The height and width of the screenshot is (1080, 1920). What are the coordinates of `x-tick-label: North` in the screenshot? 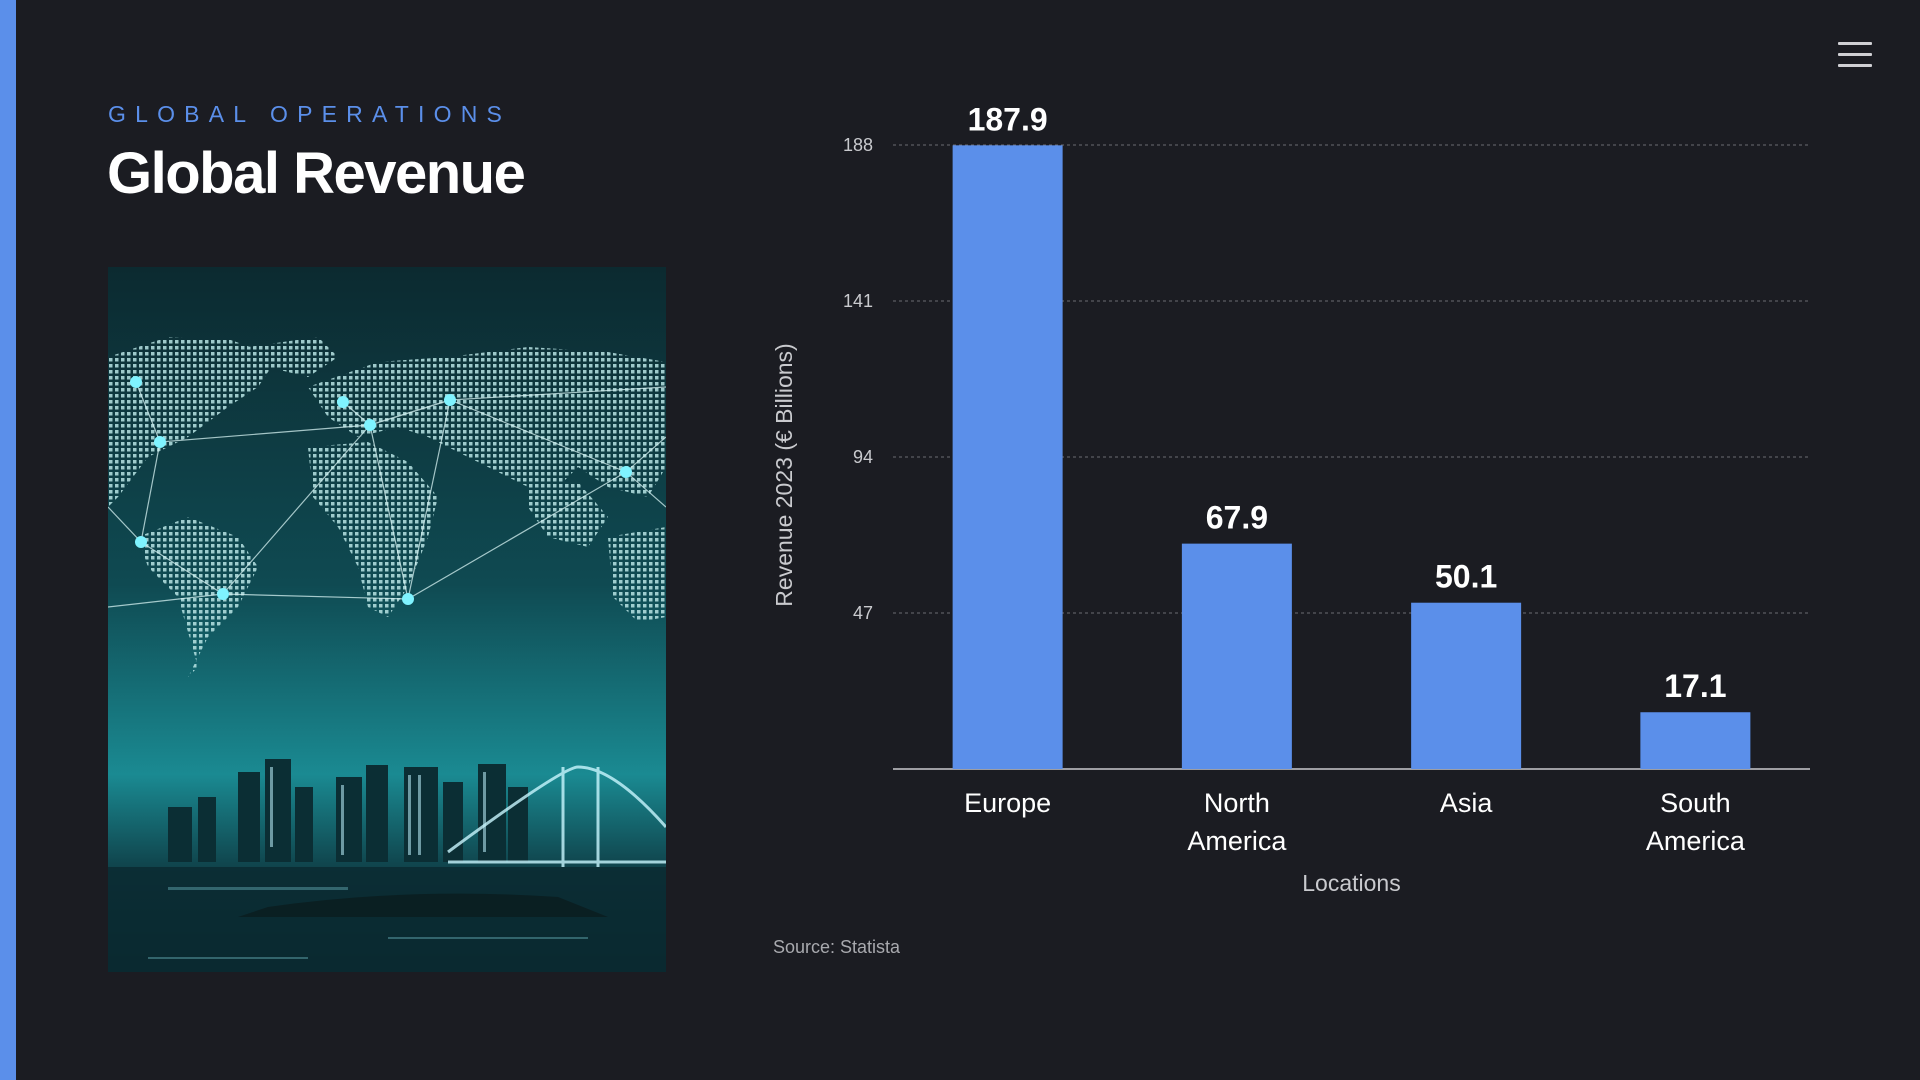 It's located at (1237, 803).